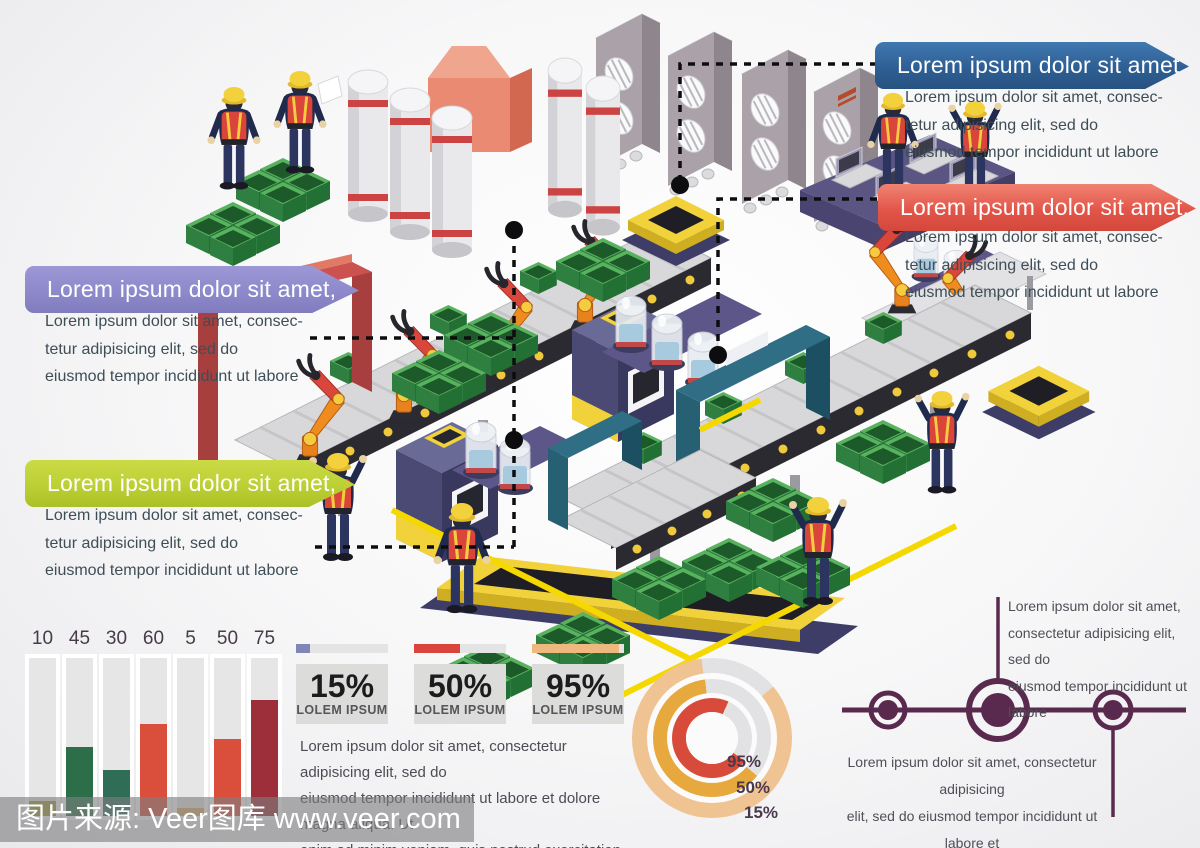 This screenshot has height=848, width=1200. I want to click on callout-dots, so click(616, 312).